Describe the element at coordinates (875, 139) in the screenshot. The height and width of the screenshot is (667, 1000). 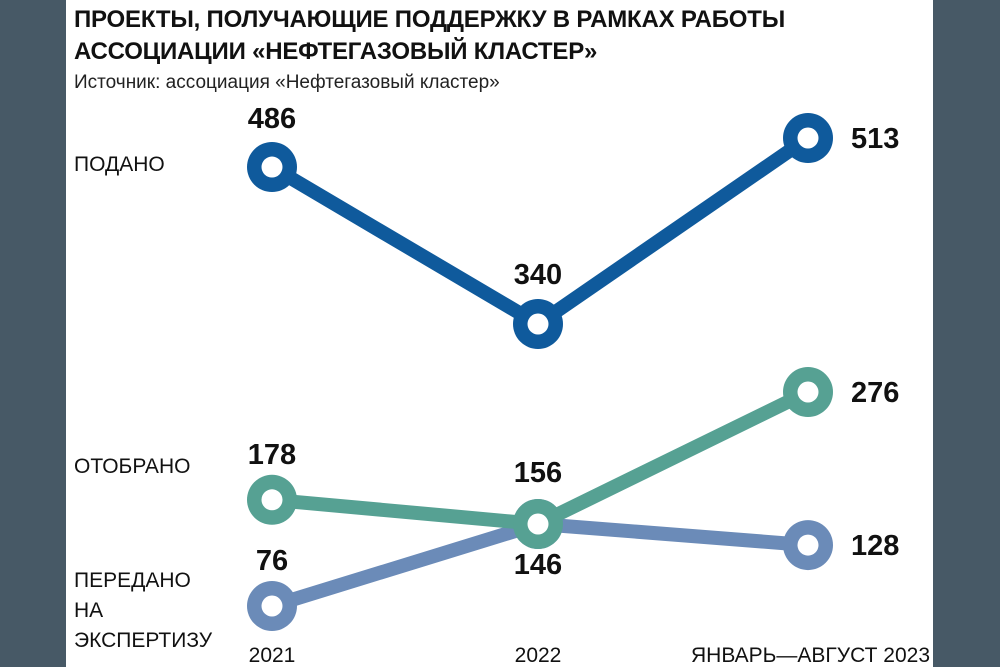
I see `data-label-submitted: 513` at that location.